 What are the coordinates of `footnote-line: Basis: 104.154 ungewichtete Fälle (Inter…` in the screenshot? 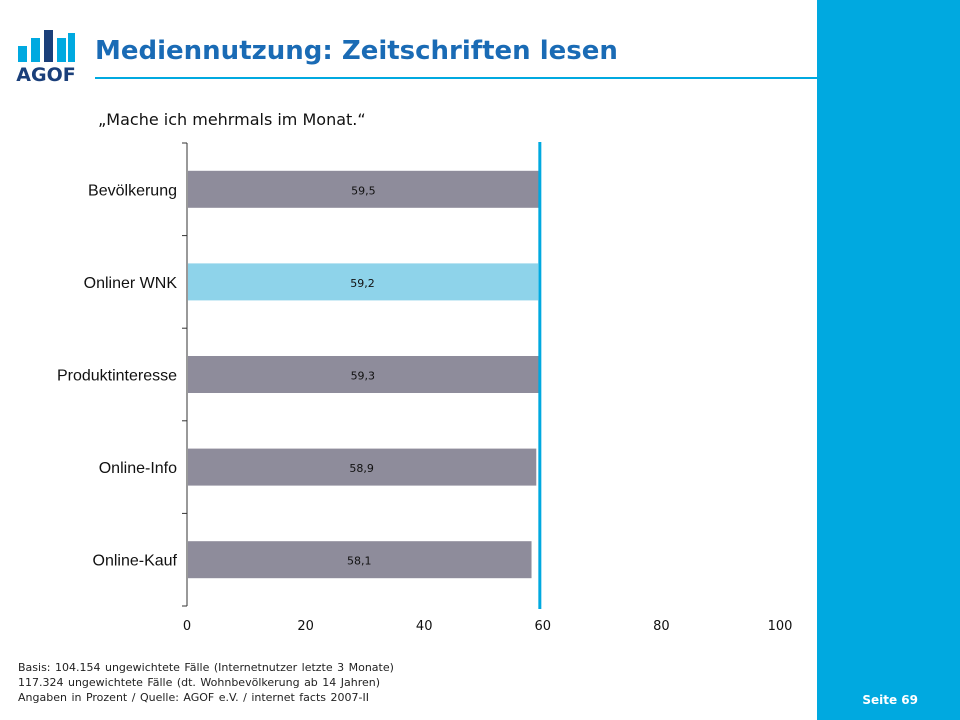 It's located at (206, 667).